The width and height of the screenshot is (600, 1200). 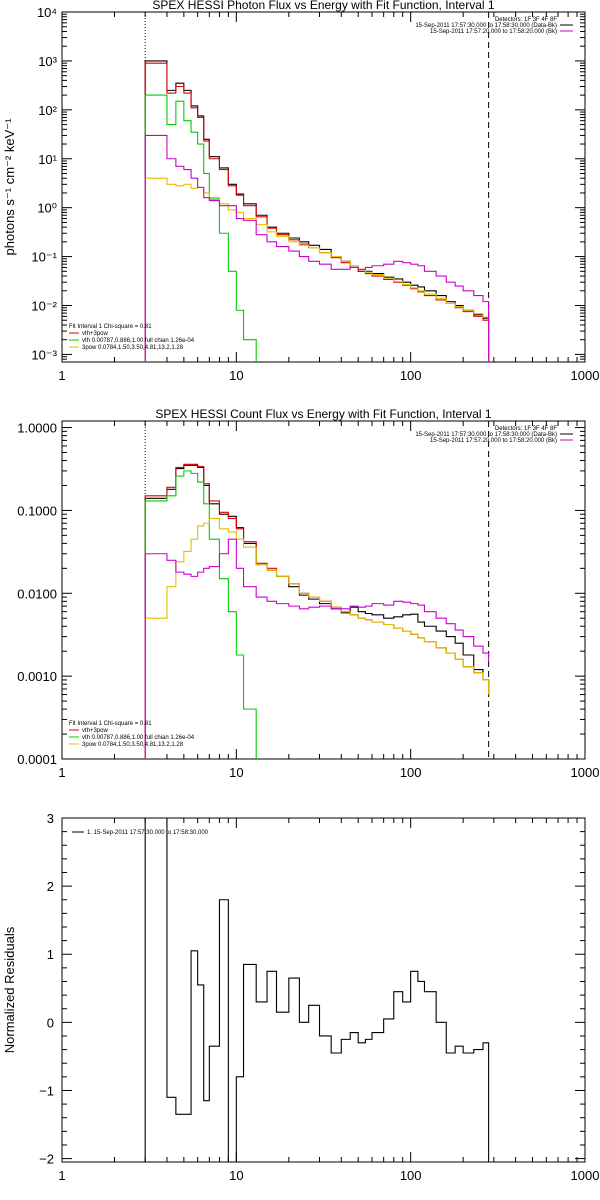 I want to click on y-tick-label: −2, so click(x=46, y=1159).